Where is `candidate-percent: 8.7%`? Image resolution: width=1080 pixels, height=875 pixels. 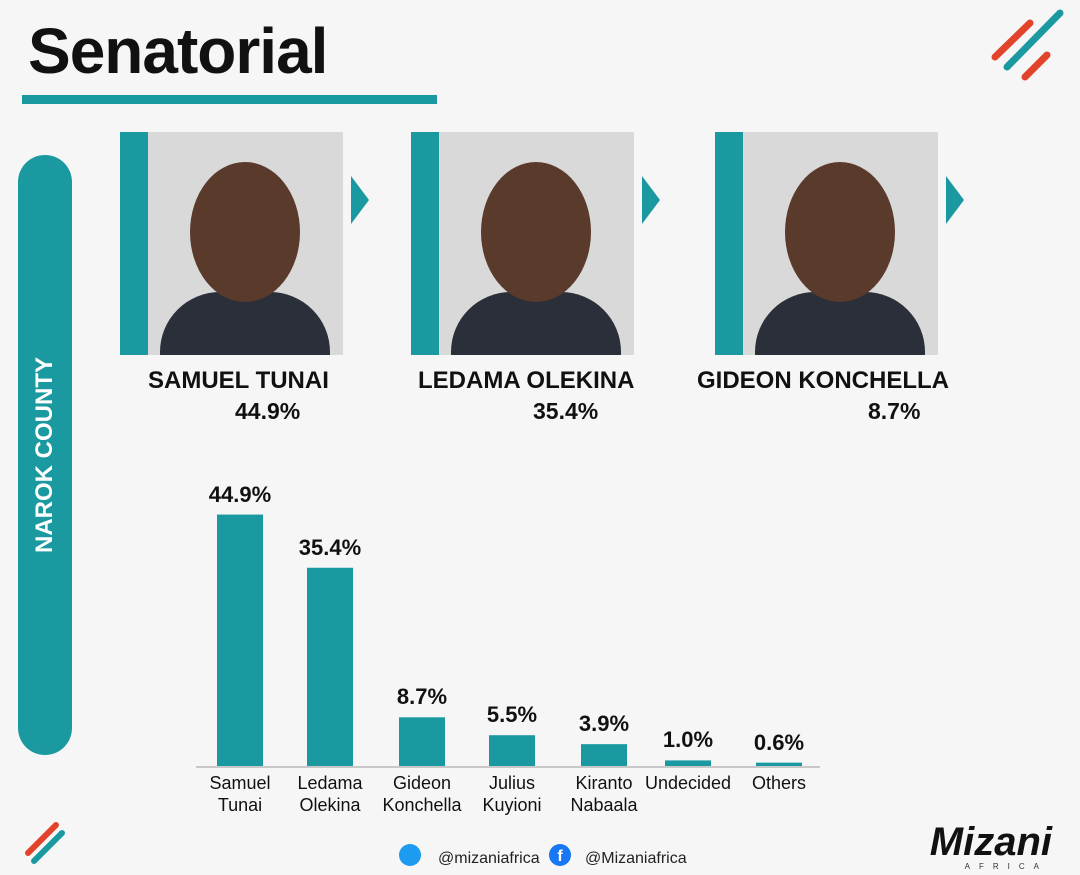 candidate-percent: 8.7% is located at coordinates (894, 411).